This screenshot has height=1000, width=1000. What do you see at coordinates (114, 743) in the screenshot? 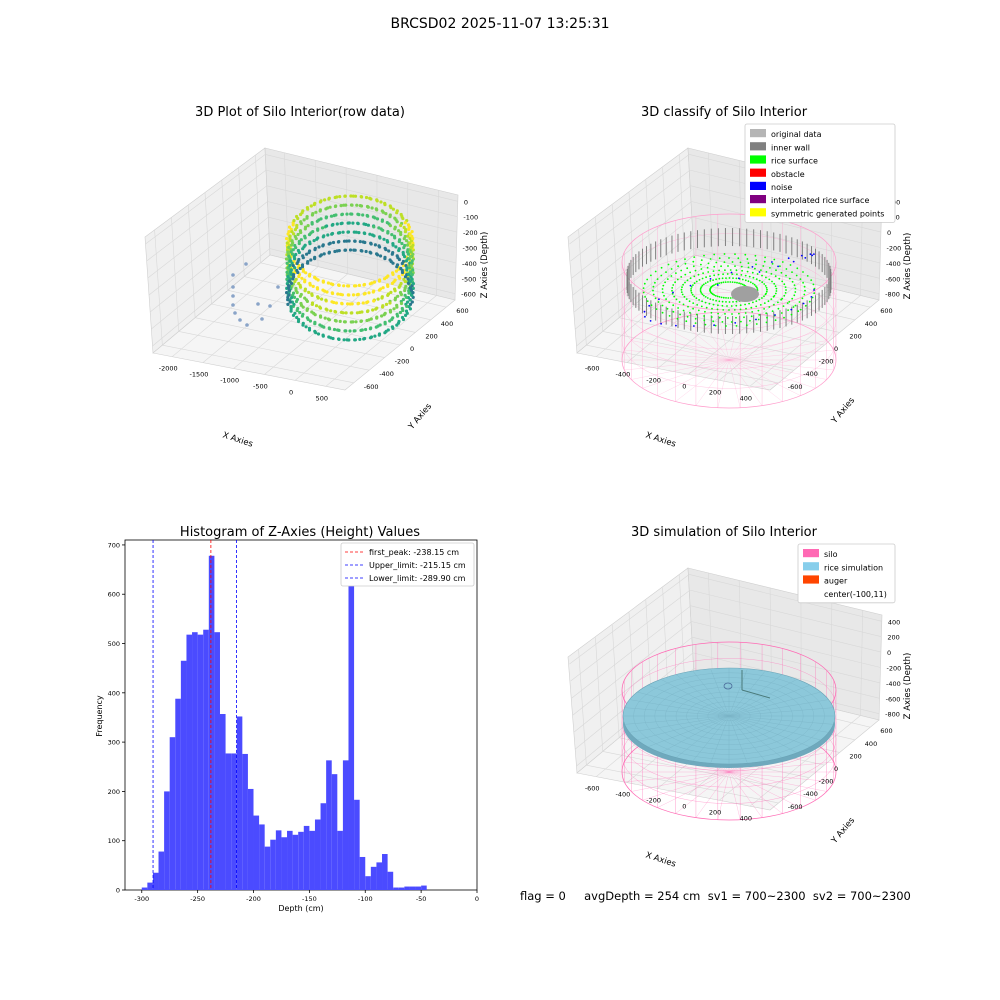
I see `y-tick-label: 300` at bounding box center [114, 743].